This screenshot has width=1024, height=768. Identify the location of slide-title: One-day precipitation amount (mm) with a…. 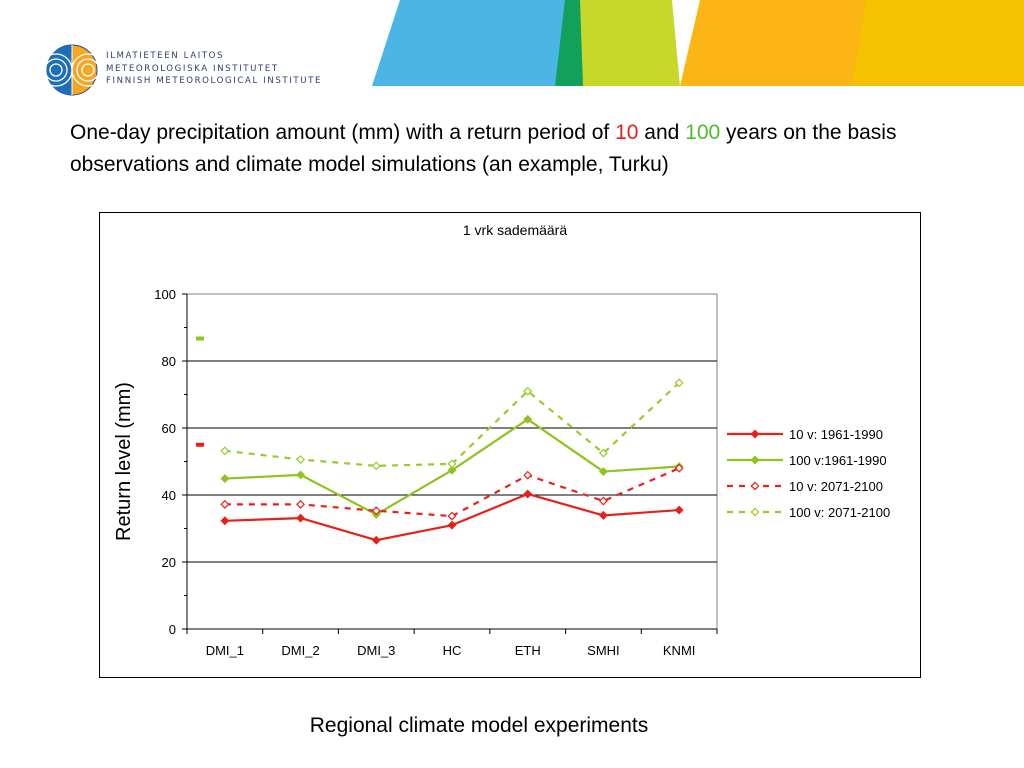
(530, 149).